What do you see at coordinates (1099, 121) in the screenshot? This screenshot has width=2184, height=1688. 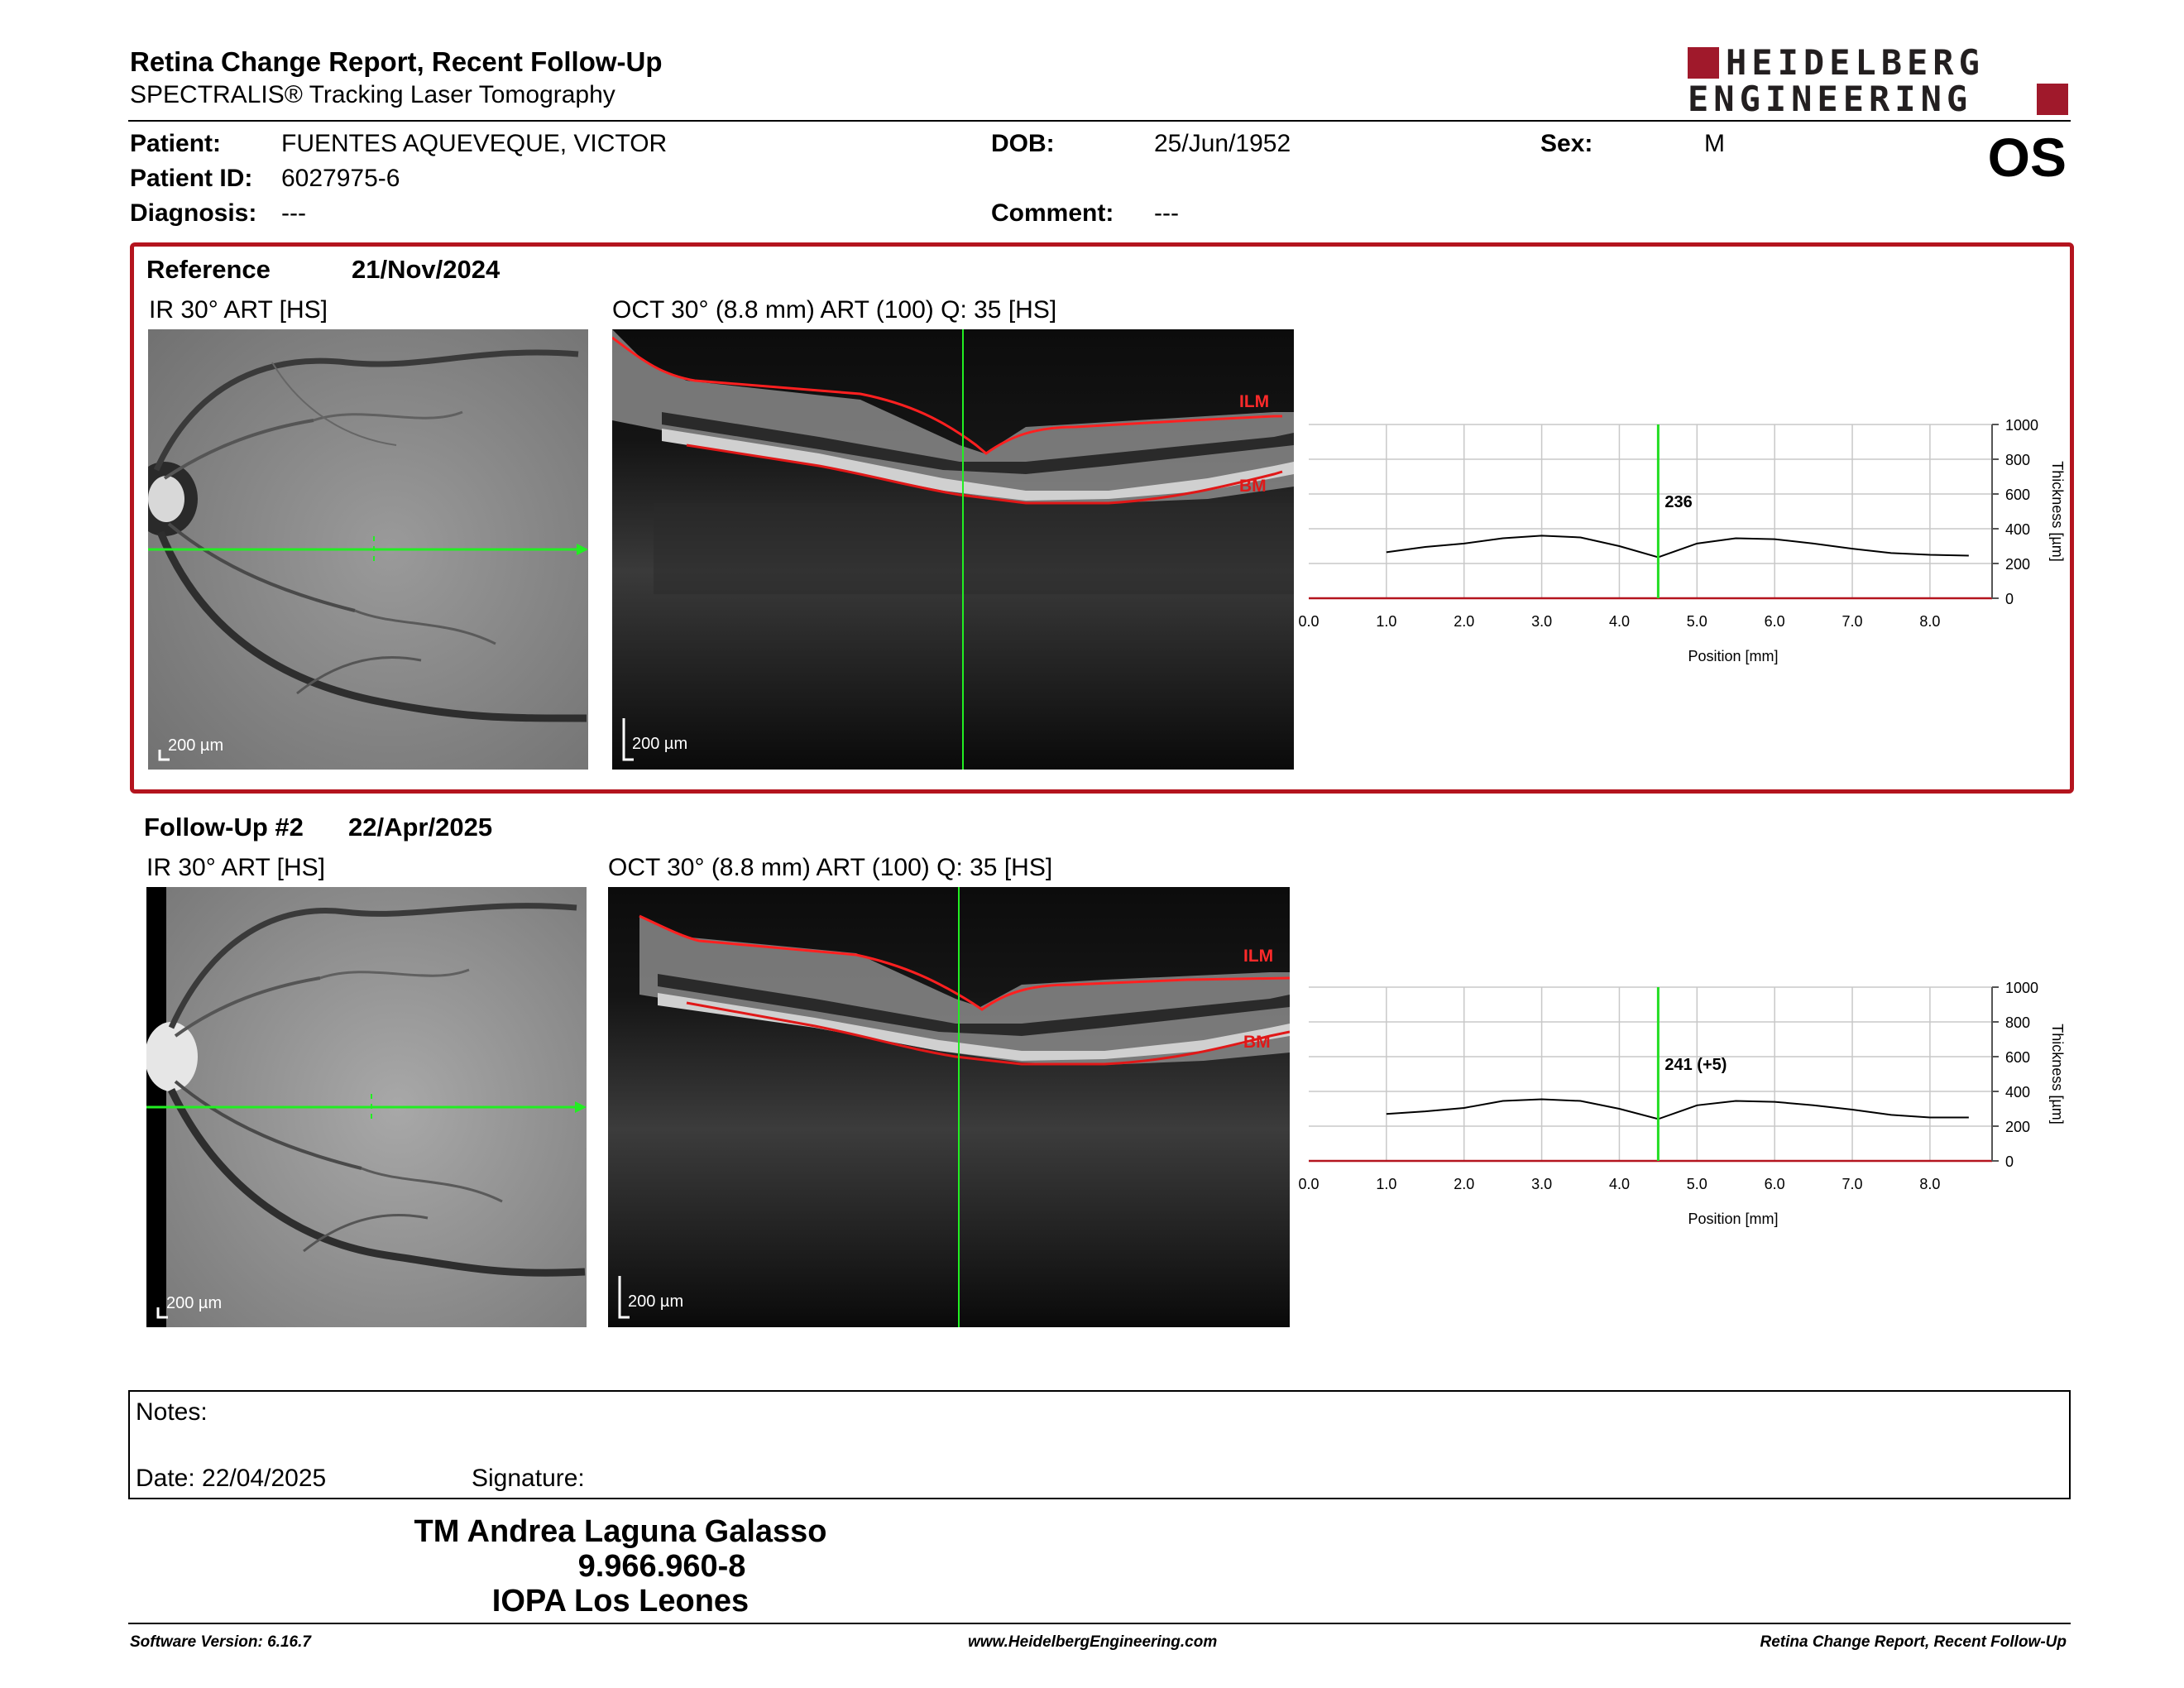 I see `header-divider` at bounding box center [1099, 121].